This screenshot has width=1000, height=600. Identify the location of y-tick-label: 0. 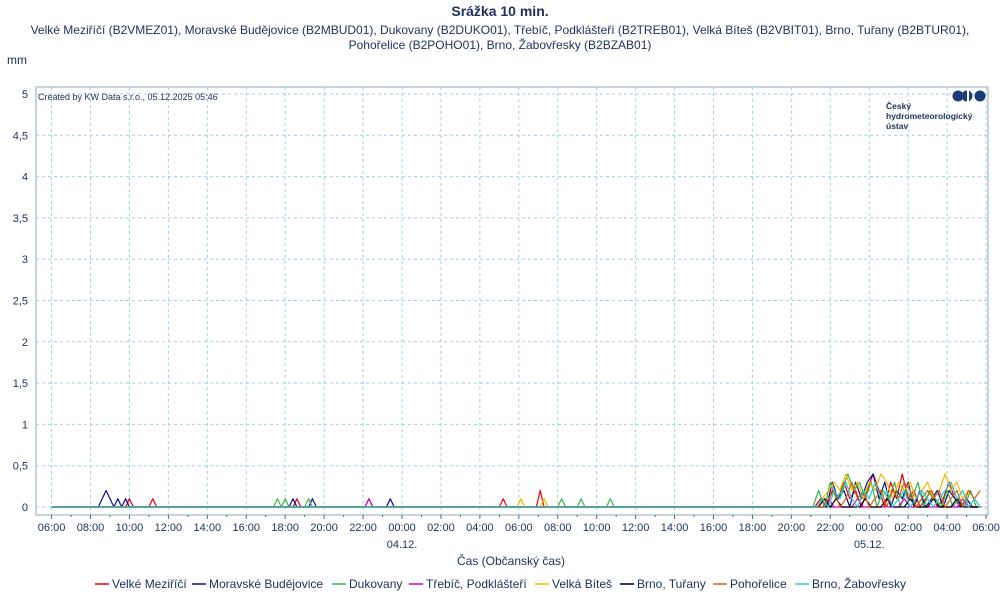
(25, 508).